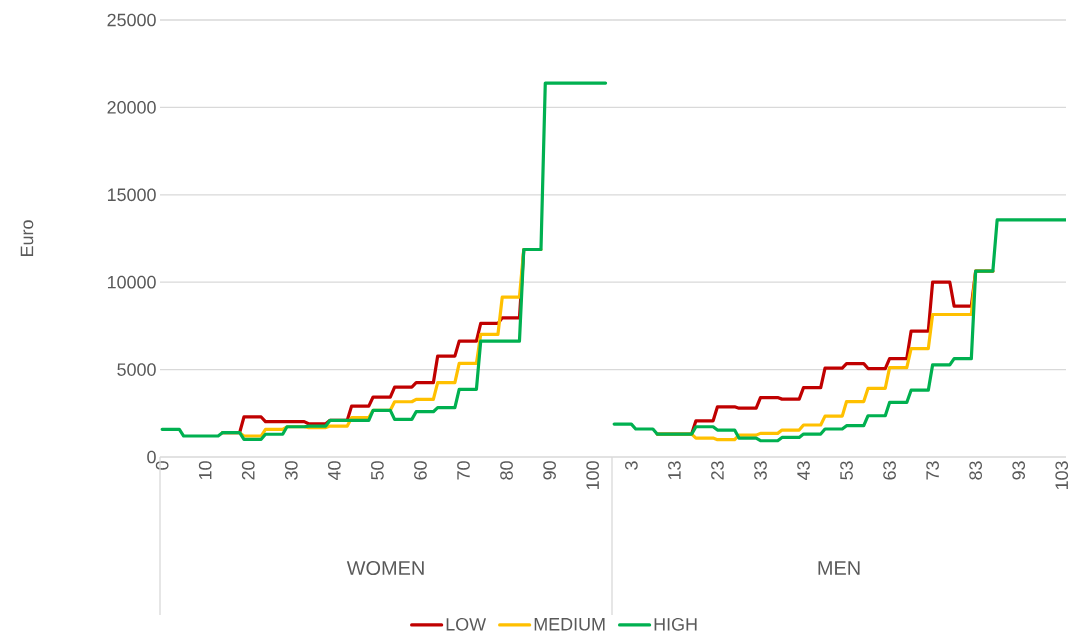 The image size is (1087, 638). What do you see at coordinates (248, 470) in the screenshot?
I see `x-tick-label: 20` at bounding box center [248, 470].